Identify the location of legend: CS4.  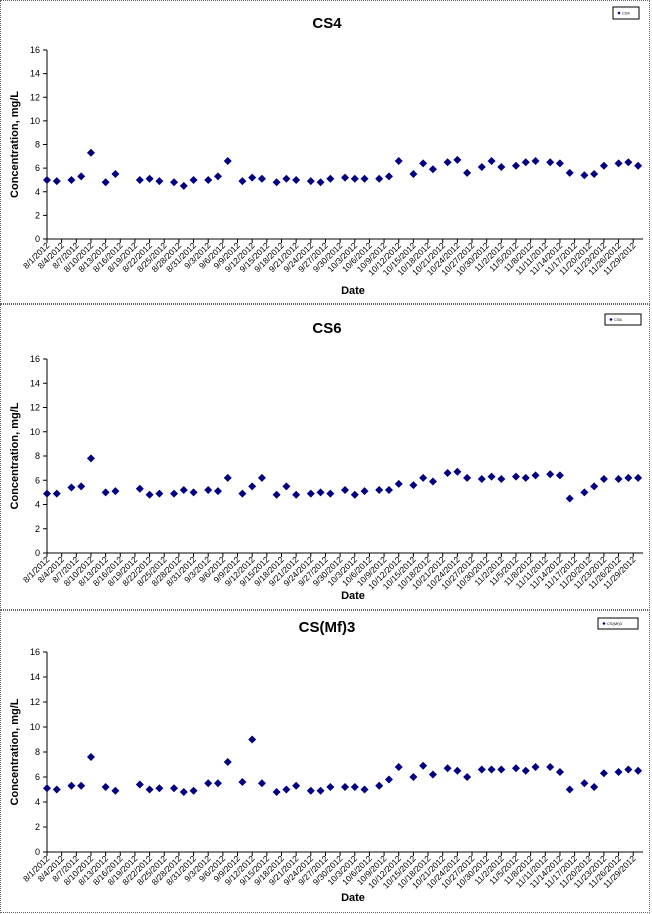
(626, 13).